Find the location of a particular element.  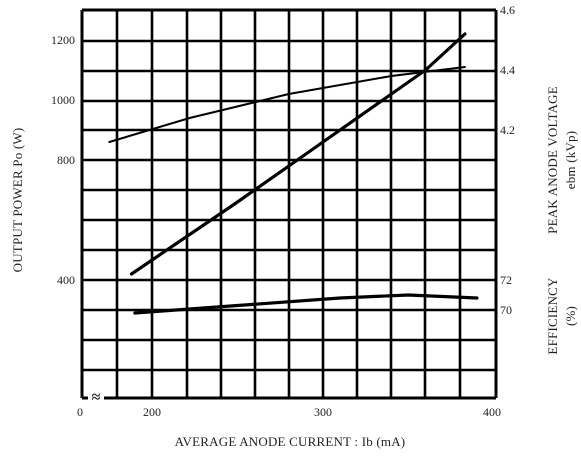

x-axis-title: AVERAGE ANODE CURRENT : Ib (mA) is located at coordinates (290, 441).